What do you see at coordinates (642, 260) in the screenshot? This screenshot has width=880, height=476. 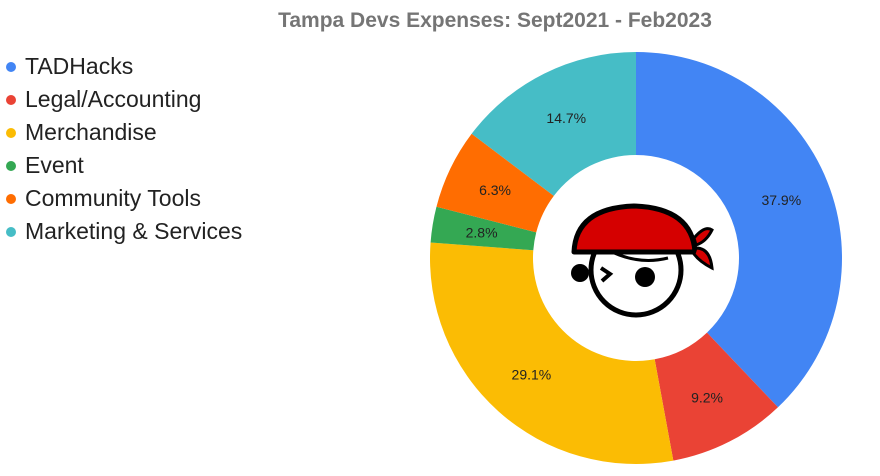 I see `pirate-mascot-logo` at bounding box center [642, 260].